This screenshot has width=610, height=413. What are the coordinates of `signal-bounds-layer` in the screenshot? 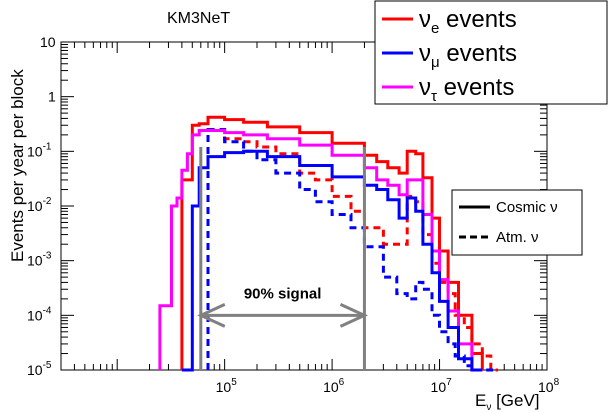 It's located at (282, 258).